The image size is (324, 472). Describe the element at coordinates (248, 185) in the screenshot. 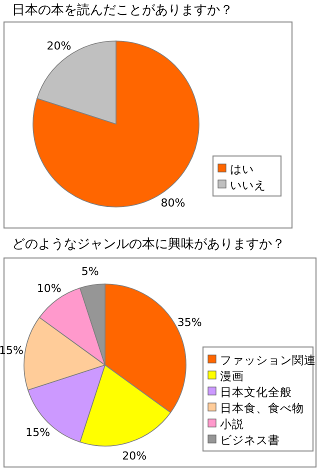

I see `legend-label: いいえ` at that location.